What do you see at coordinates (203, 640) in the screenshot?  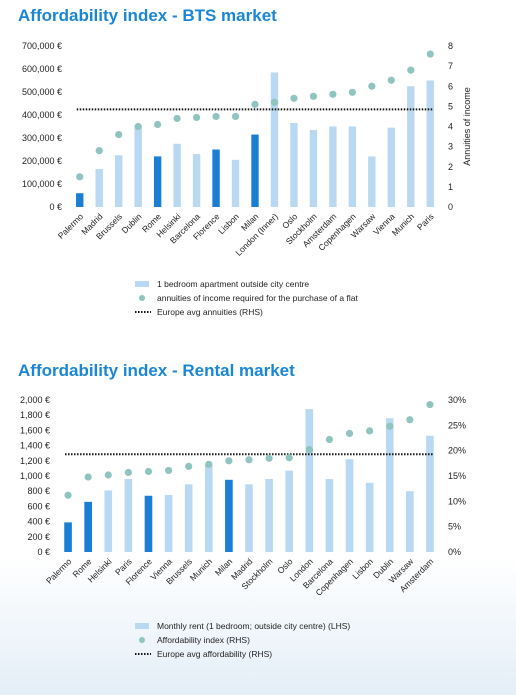 I see `rental-legend-dot-label: Affordability index (RHS)` at bounding box center [203, 640].